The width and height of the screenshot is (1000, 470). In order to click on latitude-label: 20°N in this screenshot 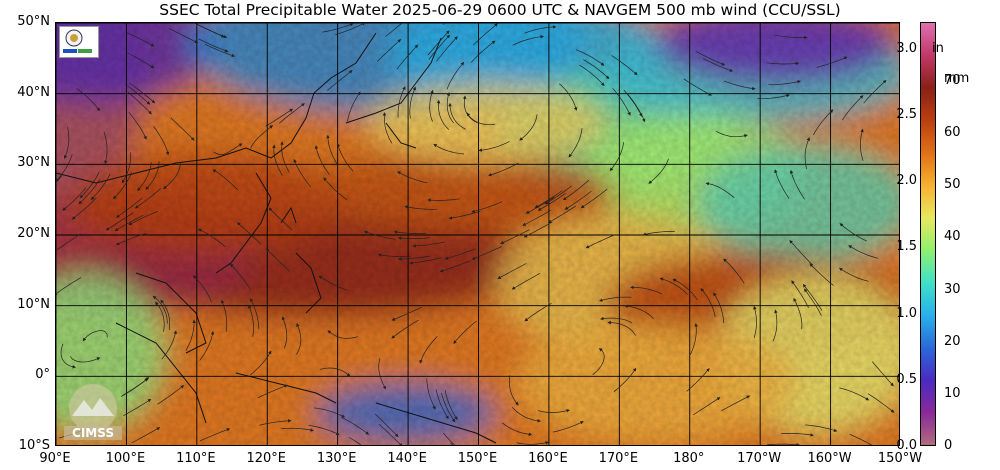, I will do `click(33, 233)`.